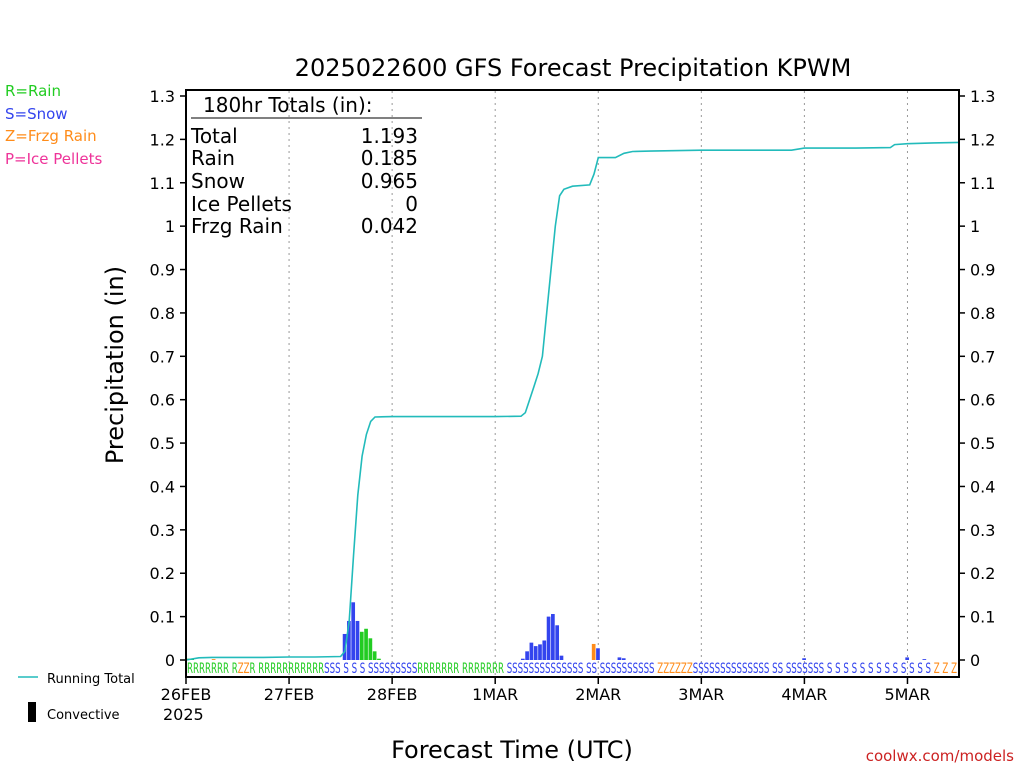  I want to click on x-tick-label-5: 3MAR, so click(701, 694).